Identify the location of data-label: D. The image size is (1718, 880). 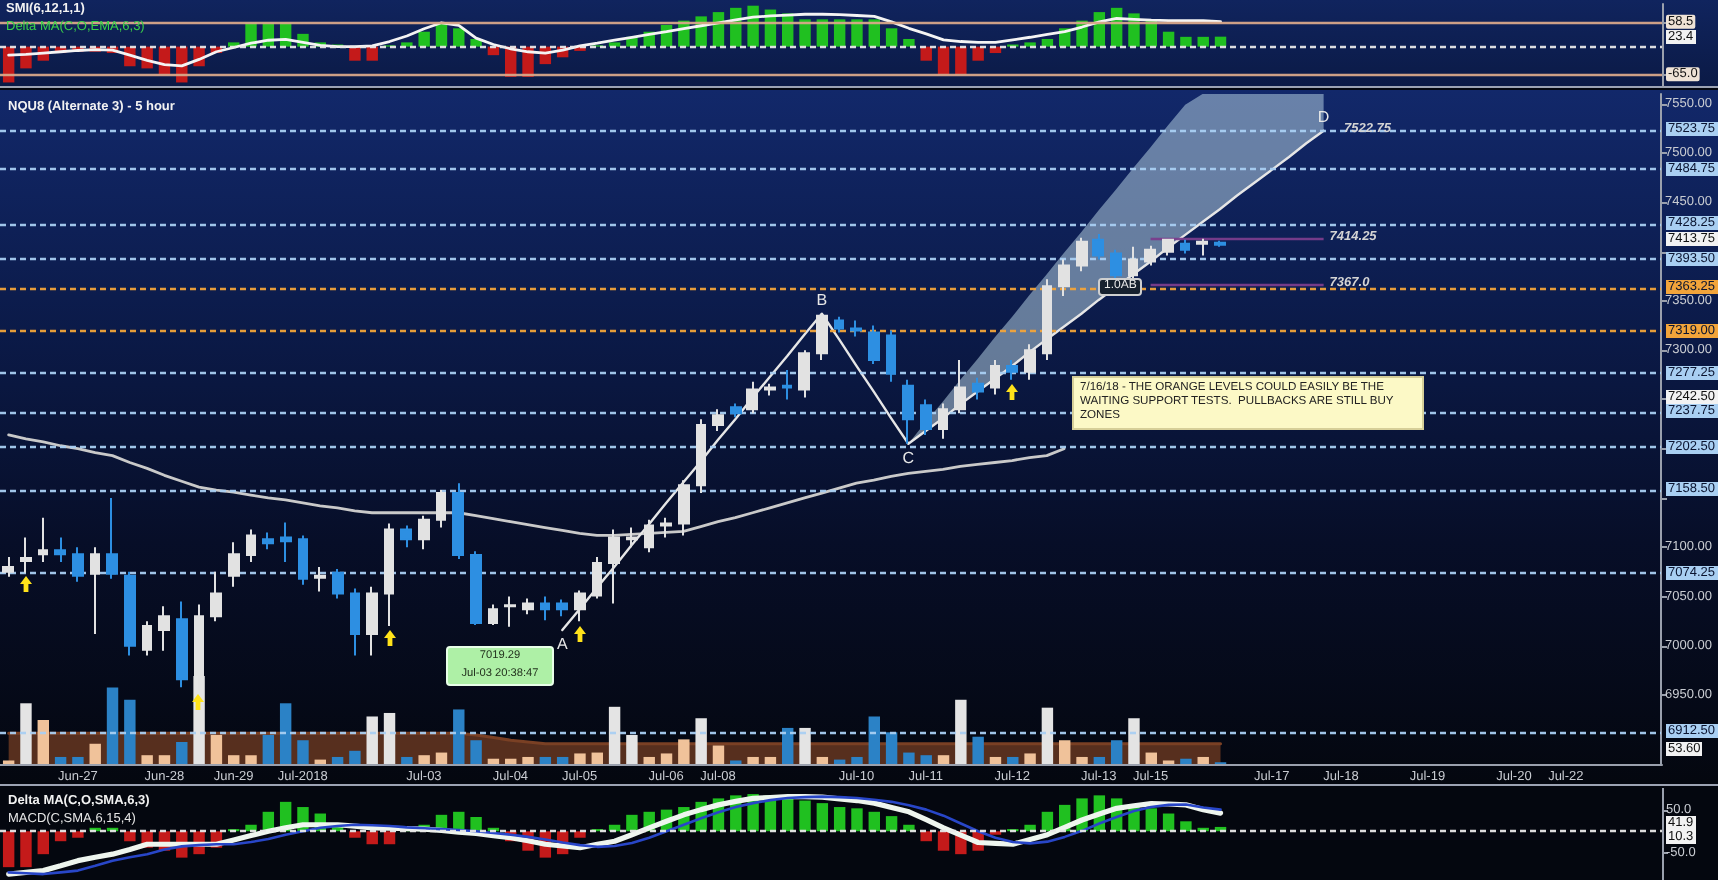
(1323, 116).